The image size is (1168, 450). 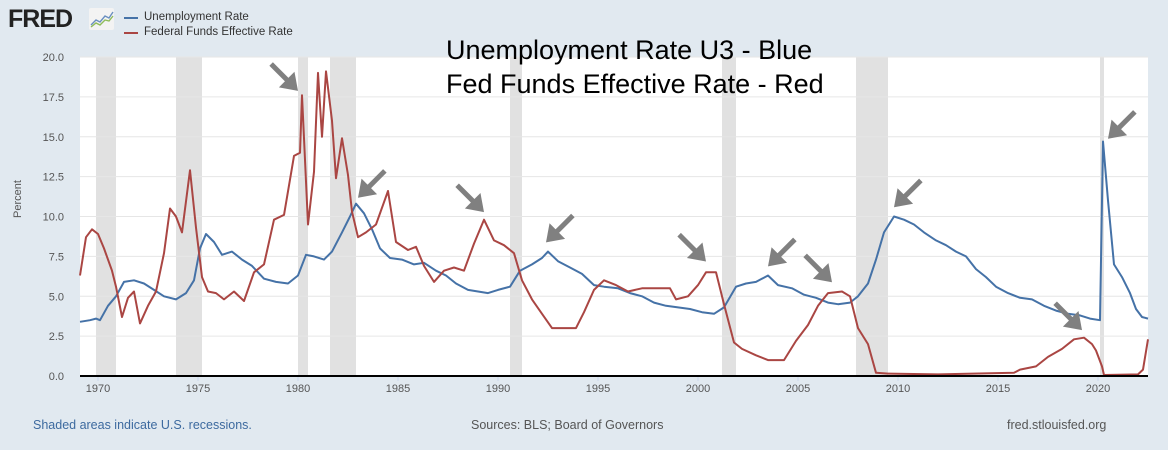 I want to click on chart-line-icon, so click(x=101, y=19).